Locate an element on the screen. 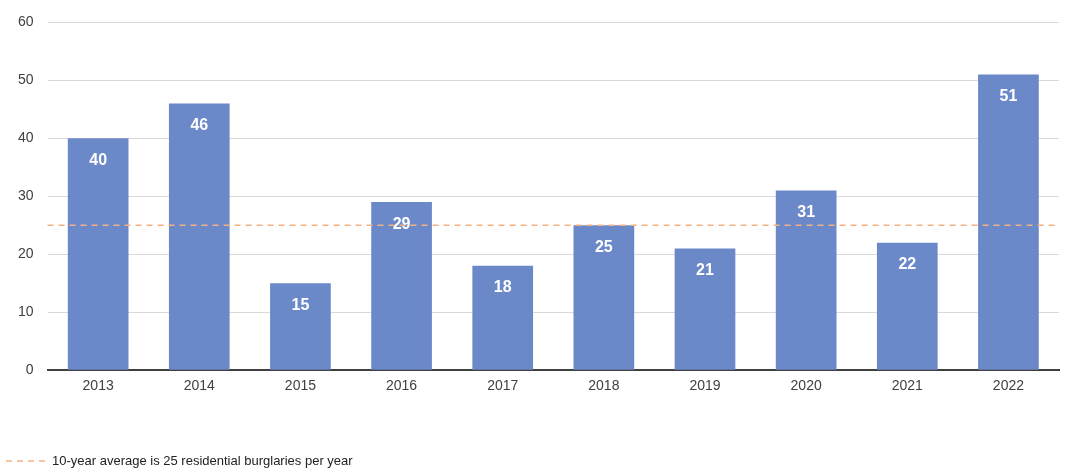  data-label: 51 is located at coordinates (1008, 95).